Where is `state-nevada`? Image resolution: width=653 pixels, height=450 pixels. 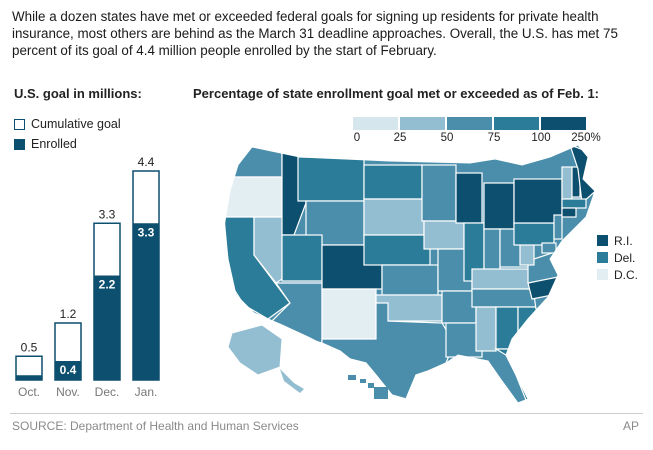 state-nevada is located at coordinates (268, 250).